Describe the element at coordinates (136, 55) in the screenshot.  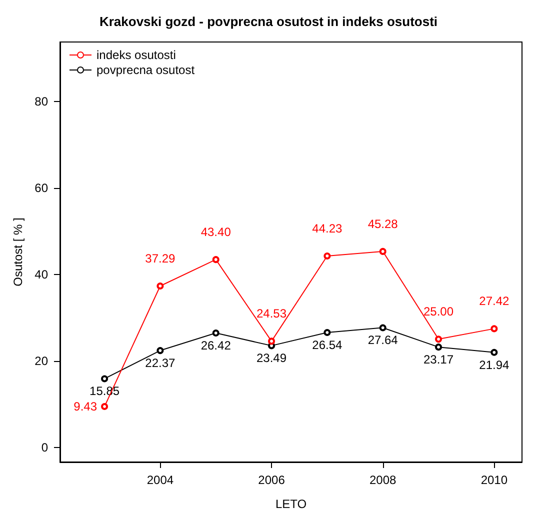
I see `legend-label: indeks osutosti` at that location.